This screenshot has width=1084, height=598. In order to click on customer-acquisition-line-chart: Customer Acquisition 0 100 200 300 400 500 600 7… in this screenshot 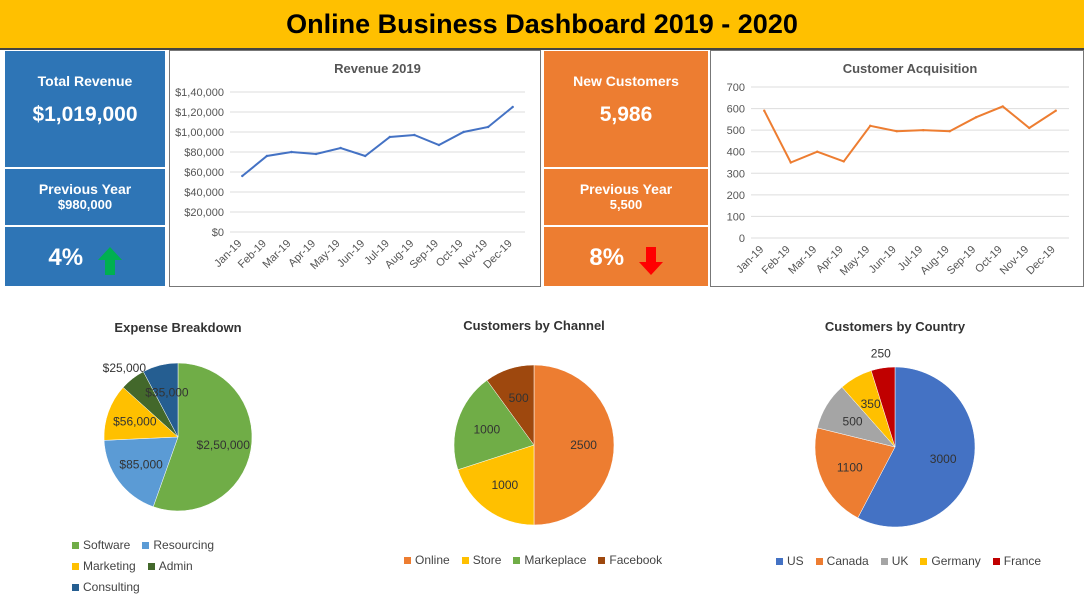, I will do `click(897, 168)`.